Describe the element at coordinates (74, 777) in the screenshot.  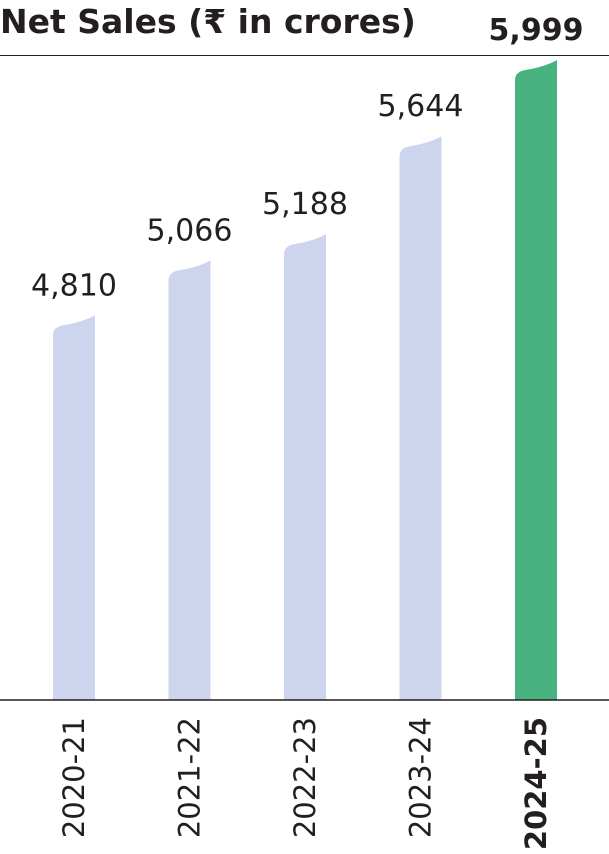
I see `x-tick-label-2020-21: 2020-21` at that location.